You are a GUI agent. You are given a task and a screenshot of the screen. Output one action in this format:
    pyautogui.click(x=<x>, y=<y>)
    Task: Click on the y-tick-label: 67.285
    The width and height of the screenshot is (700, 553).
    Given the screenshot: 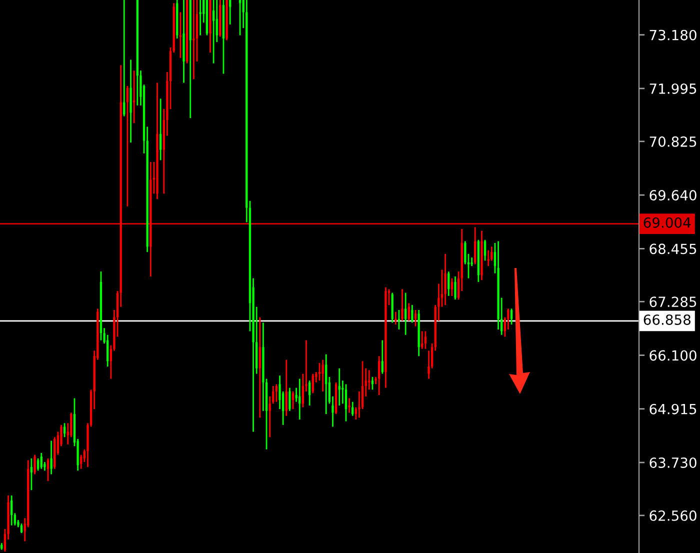 What is the action you would take?
    pyautogui.click(x=673, y=302)
    